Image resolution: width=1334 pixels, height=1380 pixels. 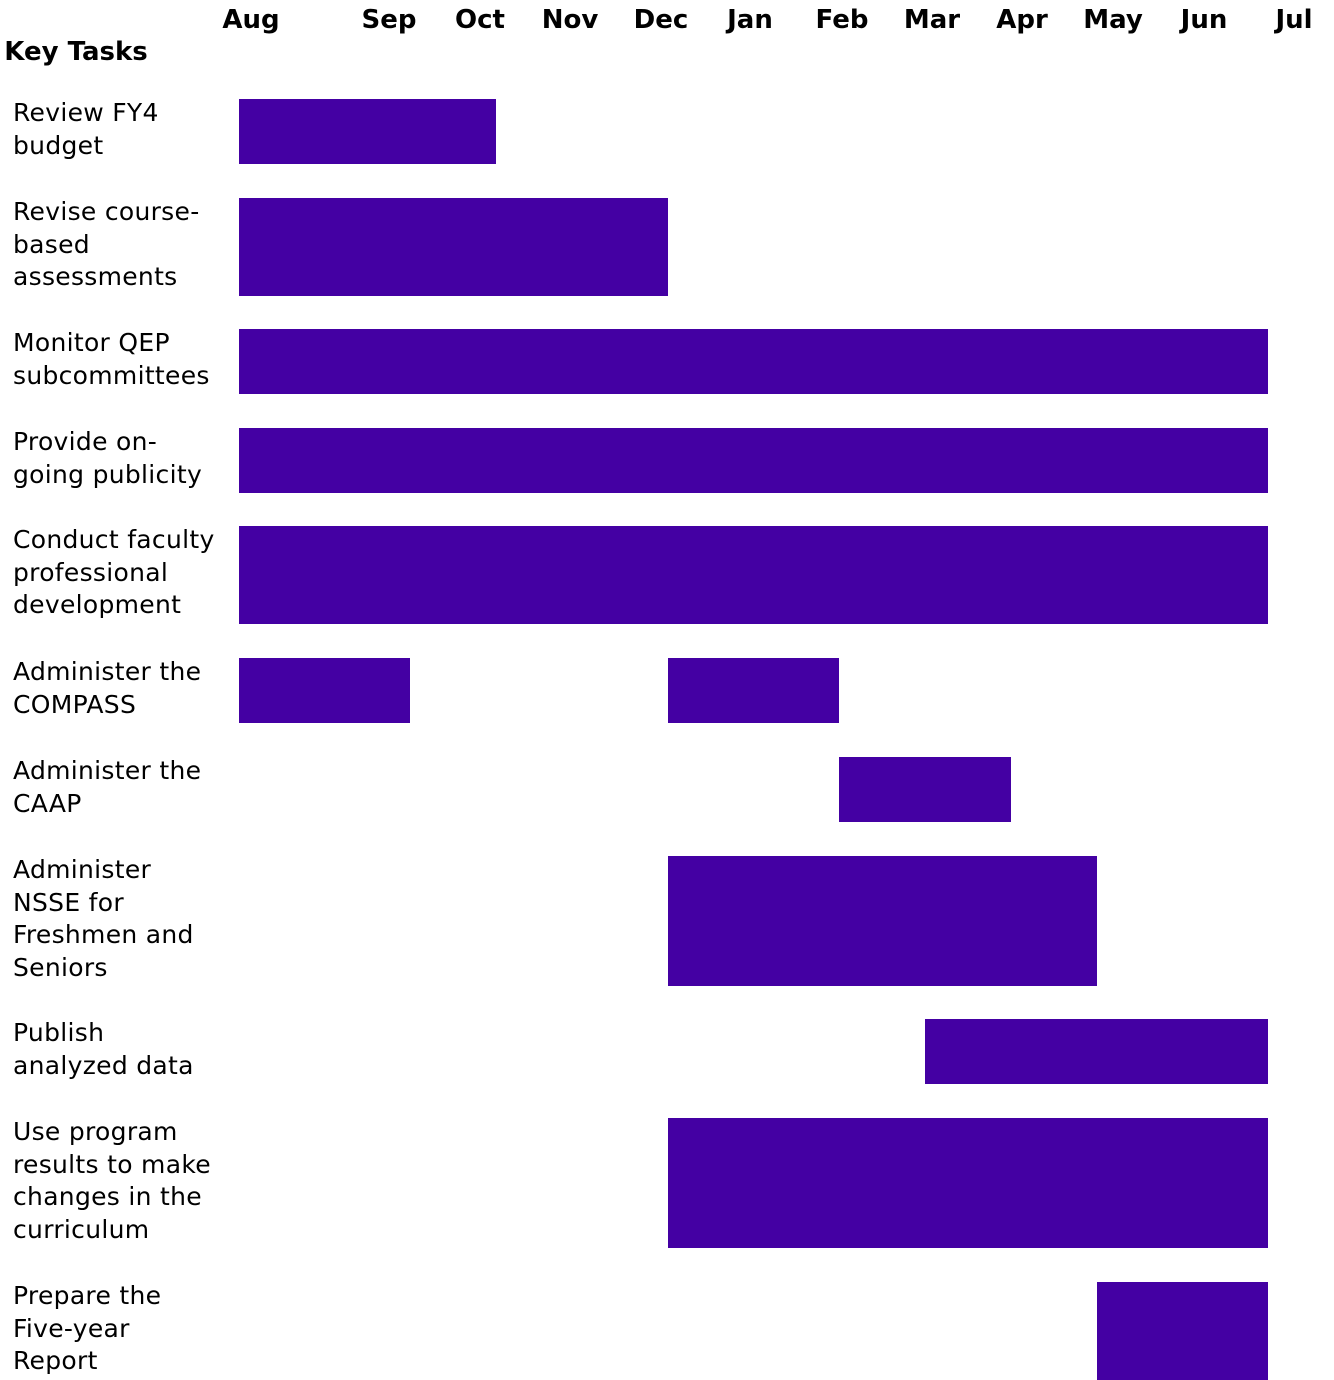 I want to click on task-label: Administer the COMPASS, so click(x=107, y=688).